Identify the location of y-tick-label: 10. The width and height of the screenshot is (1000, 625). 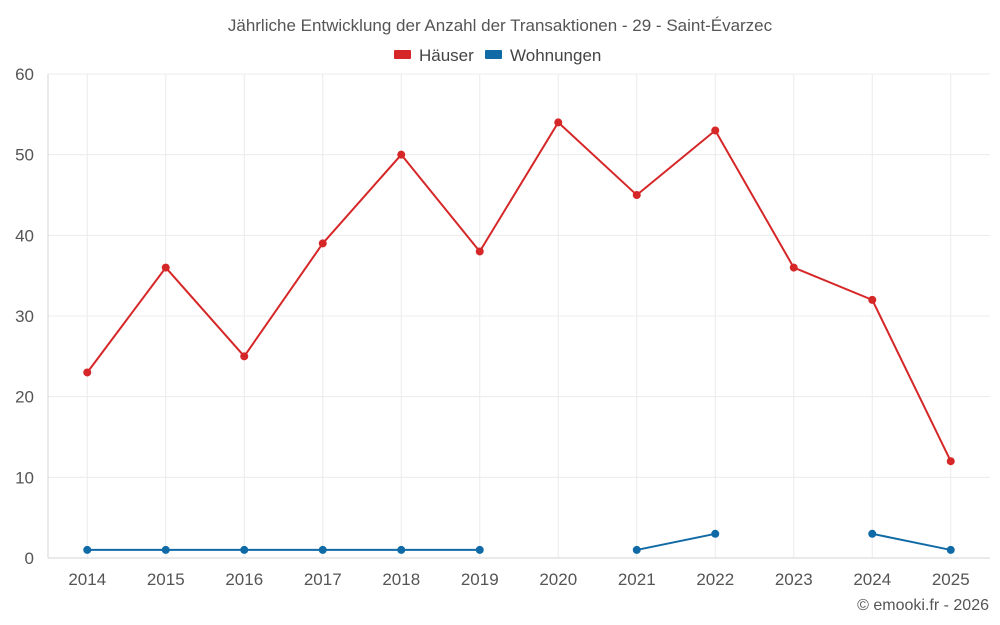
(24, 477).